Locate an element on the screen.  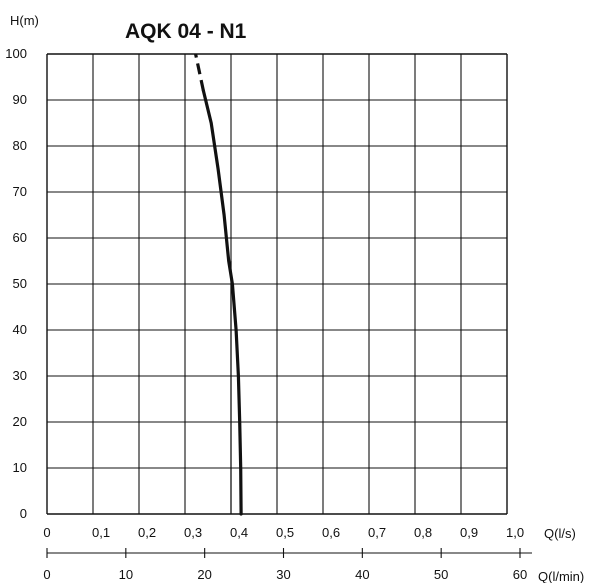
y-tick-label: 60 is located at coordinates (20, 237).